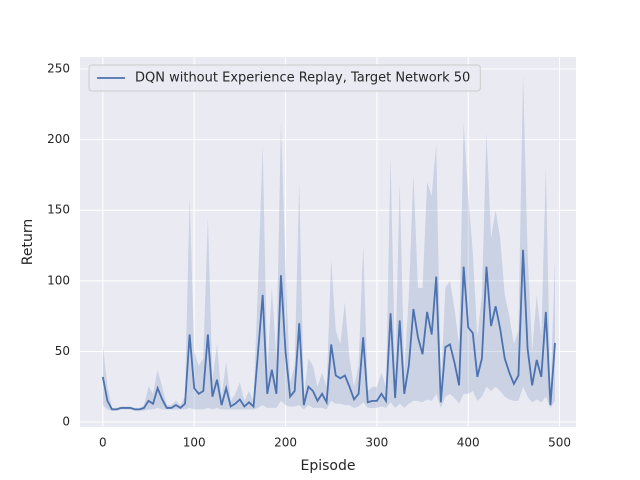 Image resolution: width=640 pixels, height=480 pixels. I want to click on x-tick-label: 200, so click(285, 443).